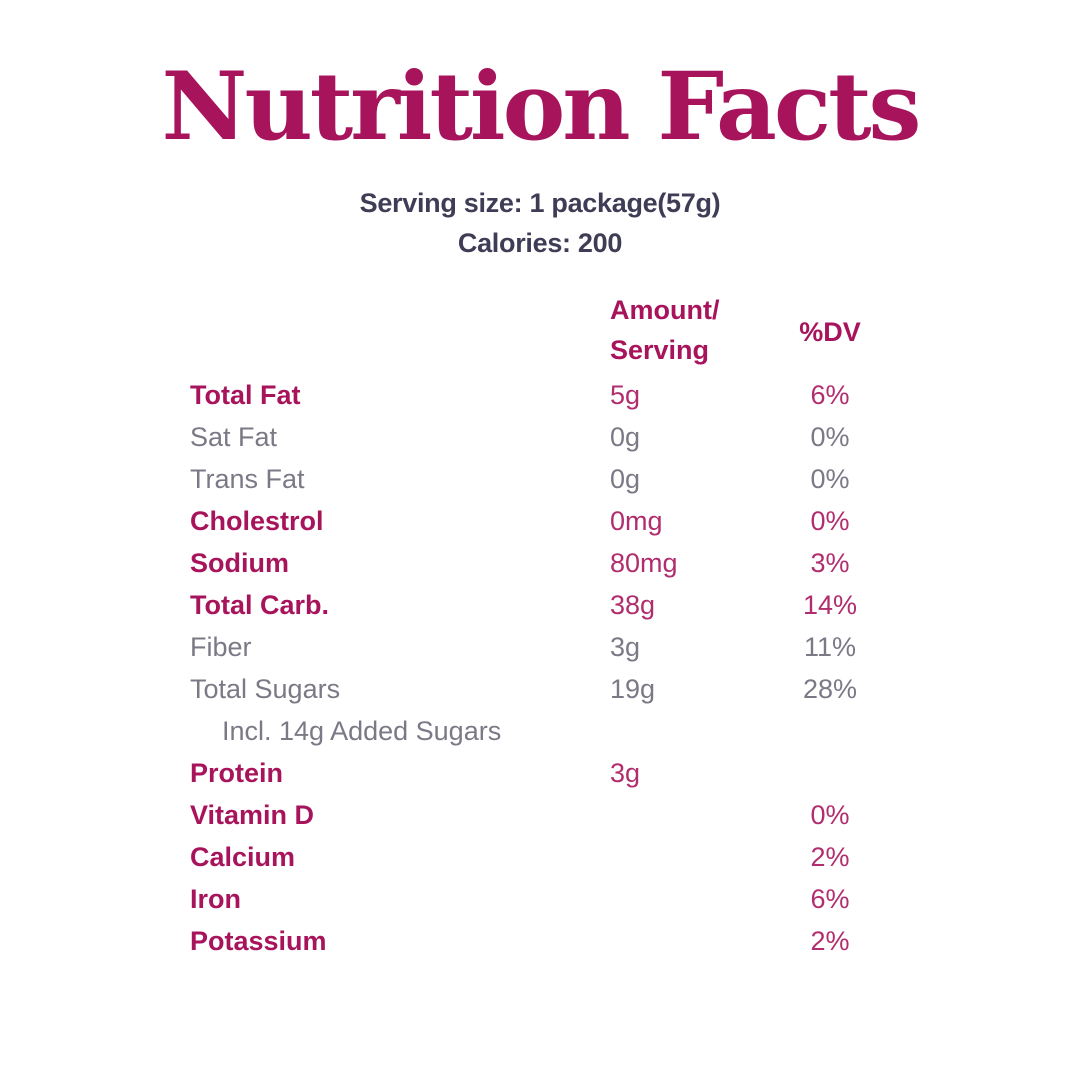 The width and height of the screenshot is (1080, 1080). I want to click on nutrient-dv: 14%, so click(830, 604).